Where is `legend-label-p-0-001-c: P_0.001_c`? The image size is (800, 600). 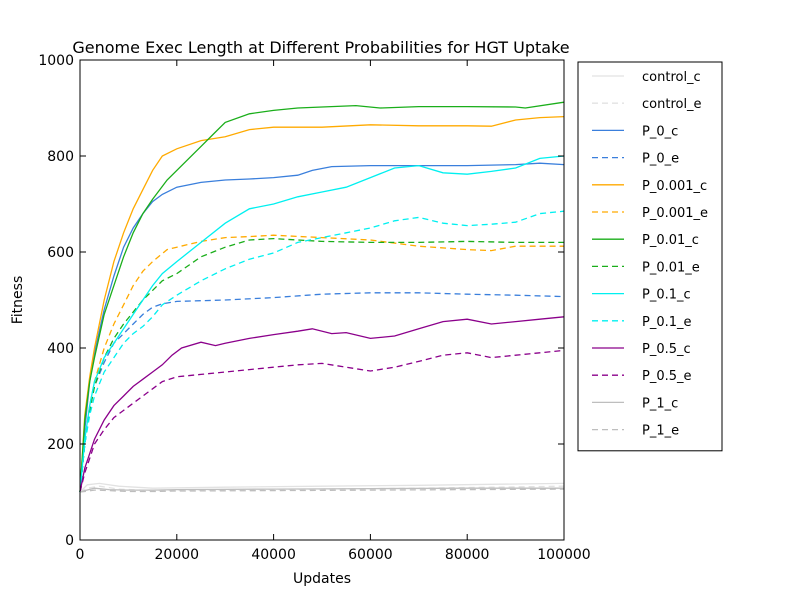 legend-label-p-0-001-c: P_0.001_c is located at coordinates (674, 186).